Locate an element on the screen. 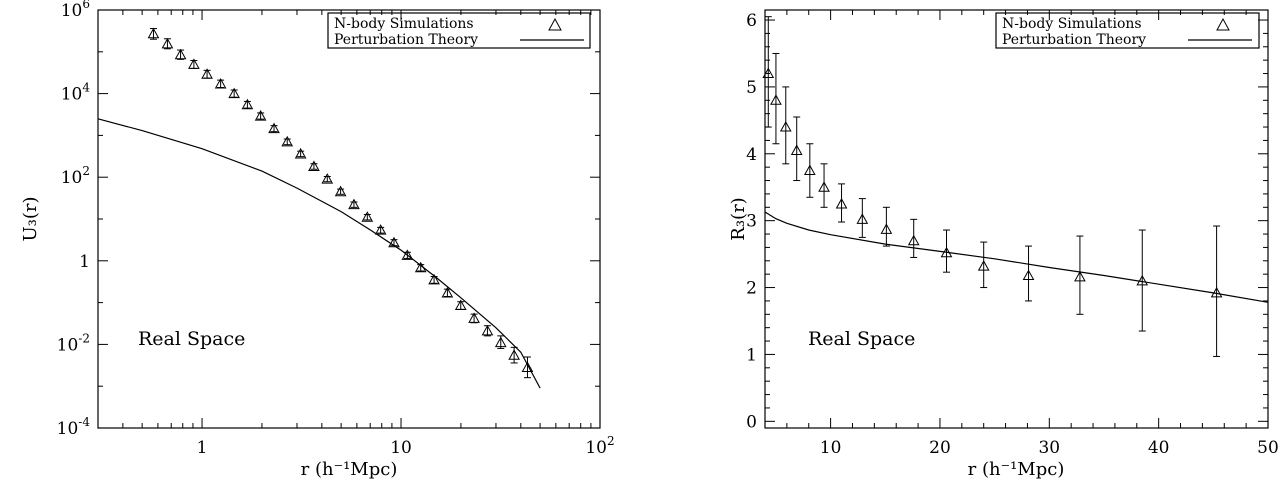 This screenshot has width=1288, height=487. r3-y-tick-label: 0 is located at coordinates (751, 422).